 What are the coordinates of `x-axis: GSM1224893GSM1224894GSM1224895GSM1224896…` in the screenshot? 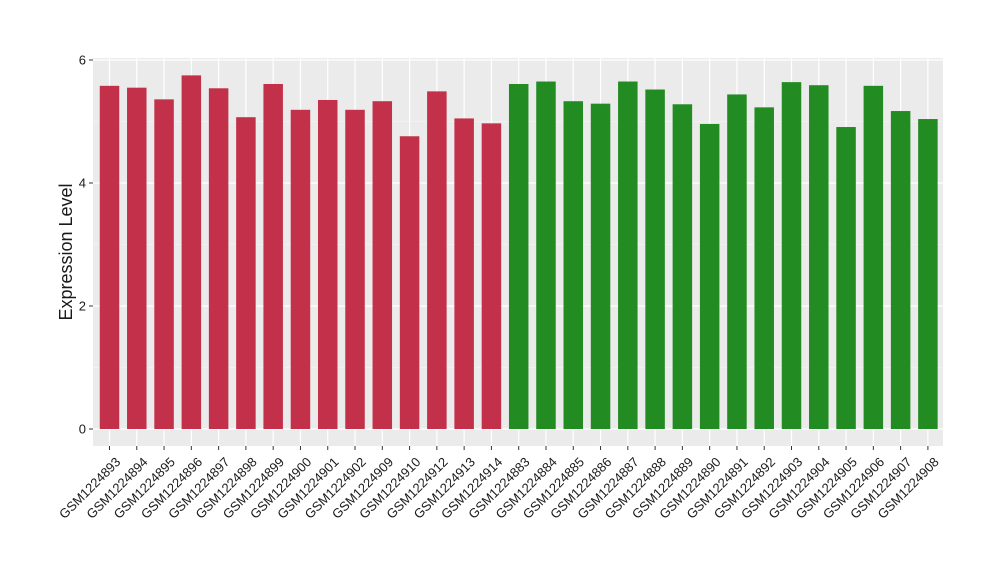 It's located at (499, 484).